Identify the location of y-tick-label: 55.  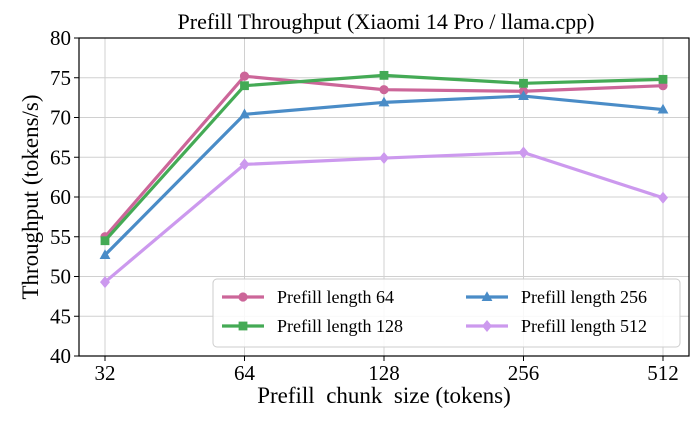
(60, 237).